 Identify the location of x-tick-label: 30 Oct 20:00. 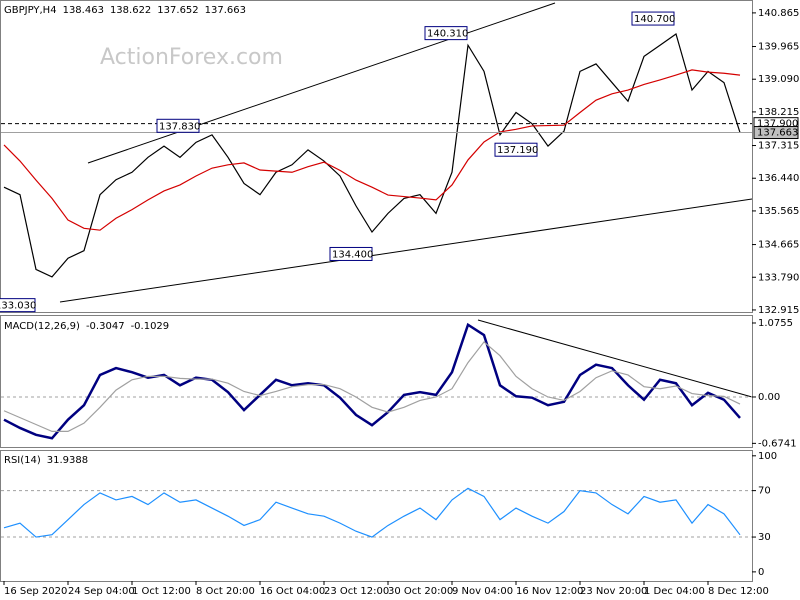
(420, 591).